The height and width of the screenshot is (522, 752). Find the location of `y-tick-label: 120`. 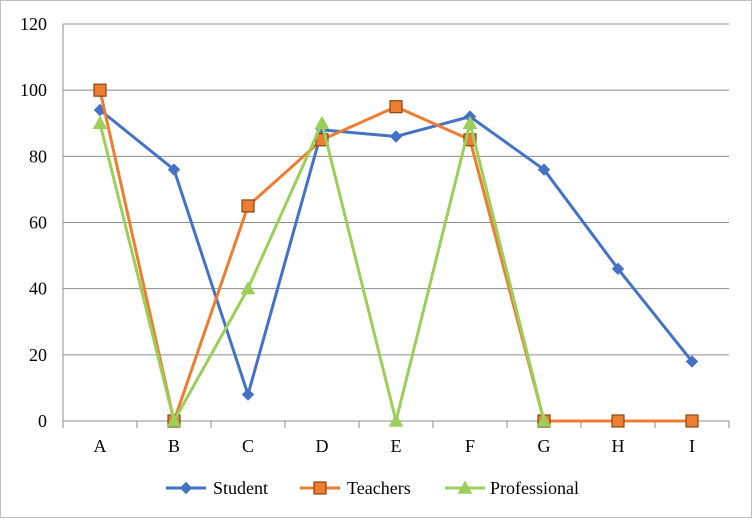

y-tick-label: 120 is located at coordinates (33, 24).